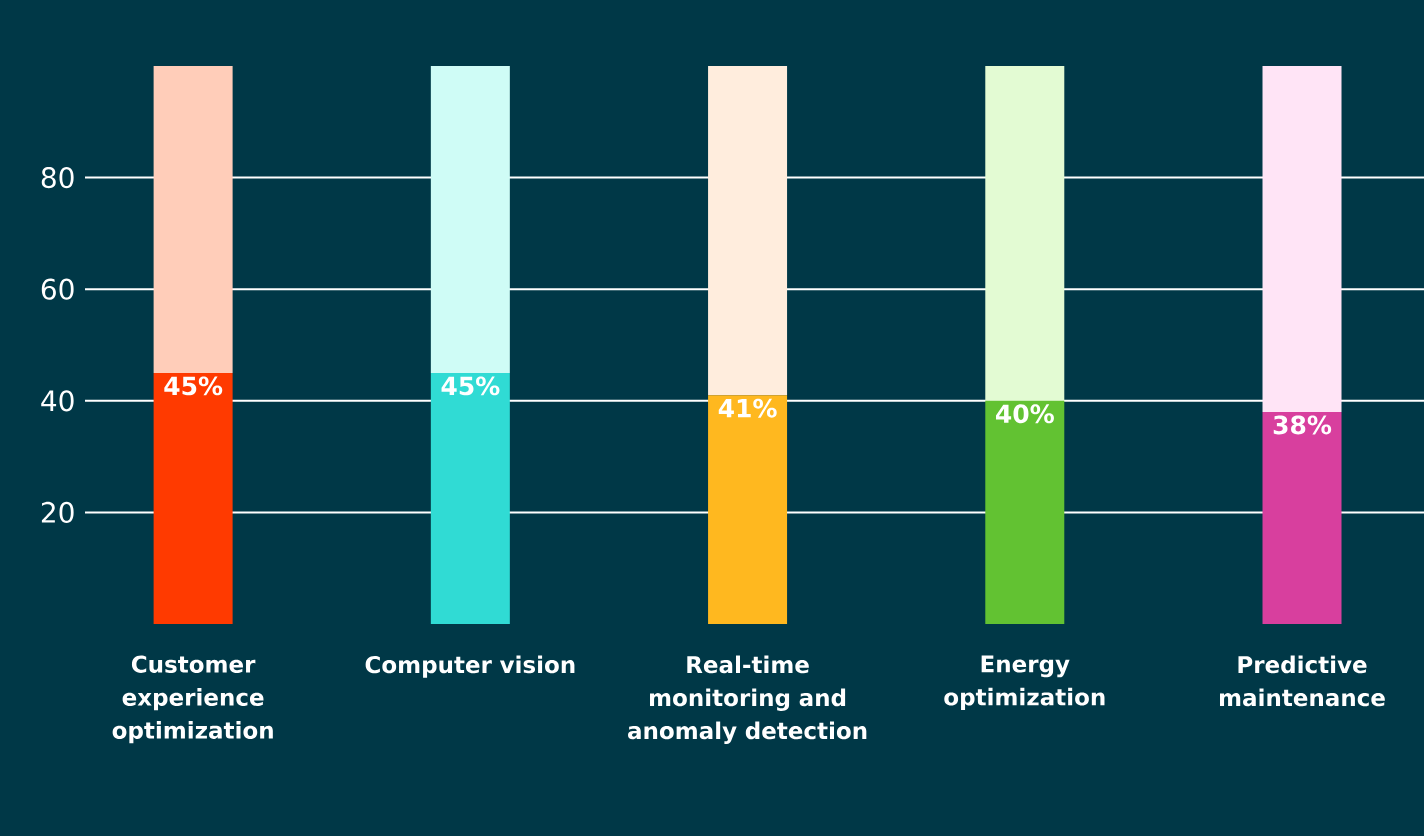 Image resolution: width=1424 pixels, height=836 pixels. Describe the element at coordinates (1302, 681) in the screenshot. I see `x-tick-label: Predictive maintenance` at that location.